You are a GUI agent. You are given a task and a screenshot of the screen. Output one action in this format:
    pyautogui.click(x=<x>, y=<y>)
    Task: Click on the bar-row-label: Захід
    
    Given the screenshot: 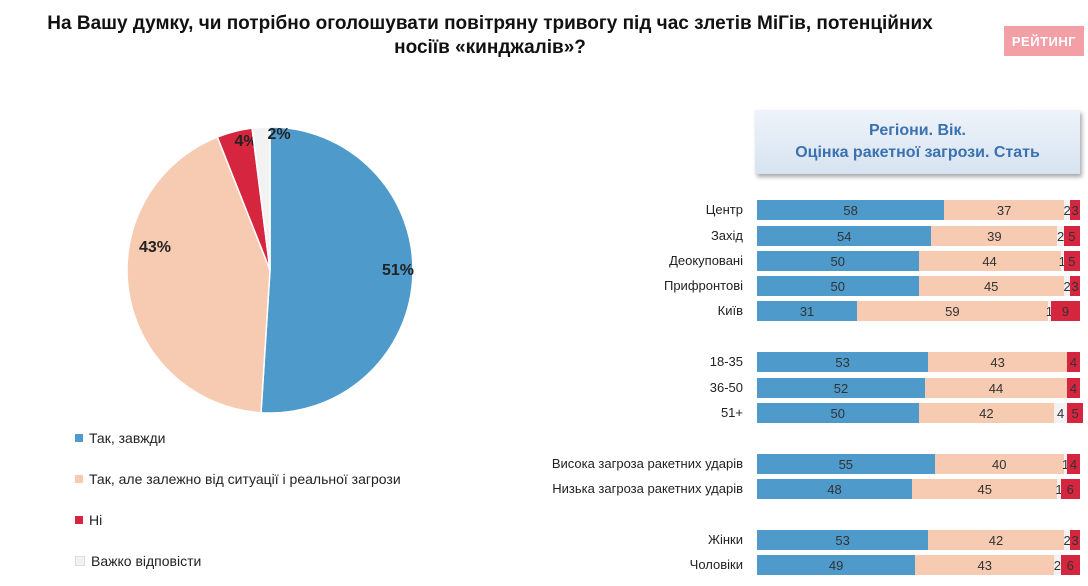 What is the action you would take?
    pyautogui.click(x=726, y=235)
    